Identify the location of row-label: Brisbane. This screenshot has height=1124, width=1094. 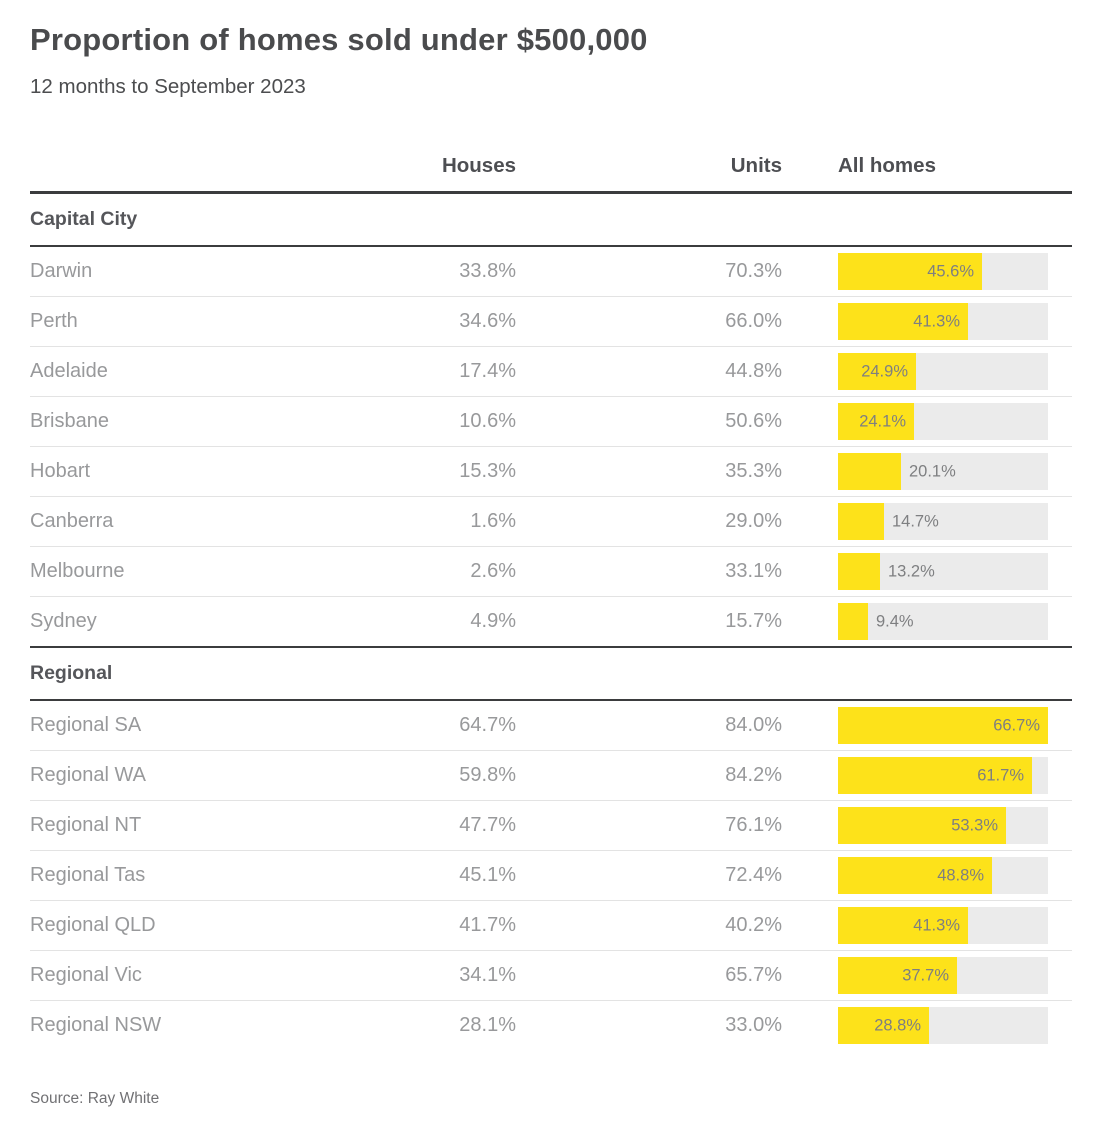
(69, 421).